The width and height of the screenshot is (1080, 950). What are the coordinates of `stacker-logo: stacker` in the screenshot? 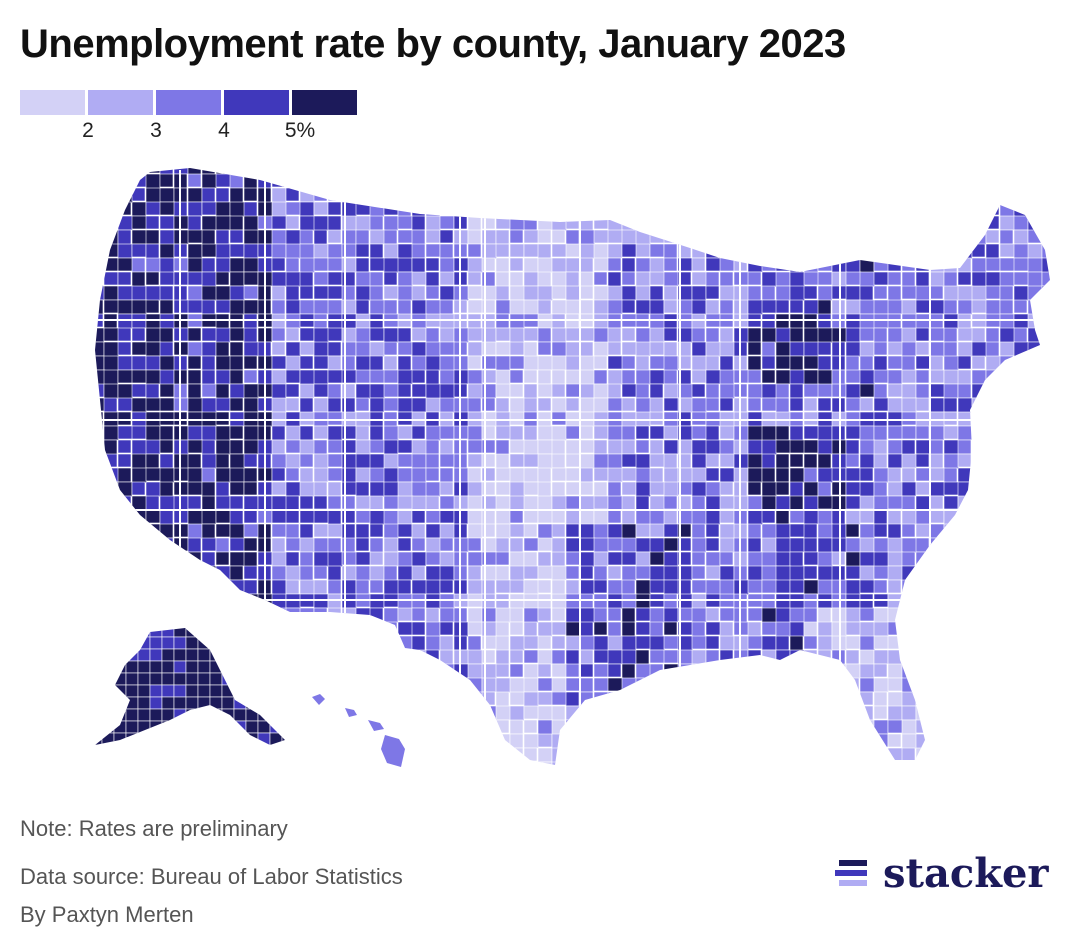 It's located at (942, 873).